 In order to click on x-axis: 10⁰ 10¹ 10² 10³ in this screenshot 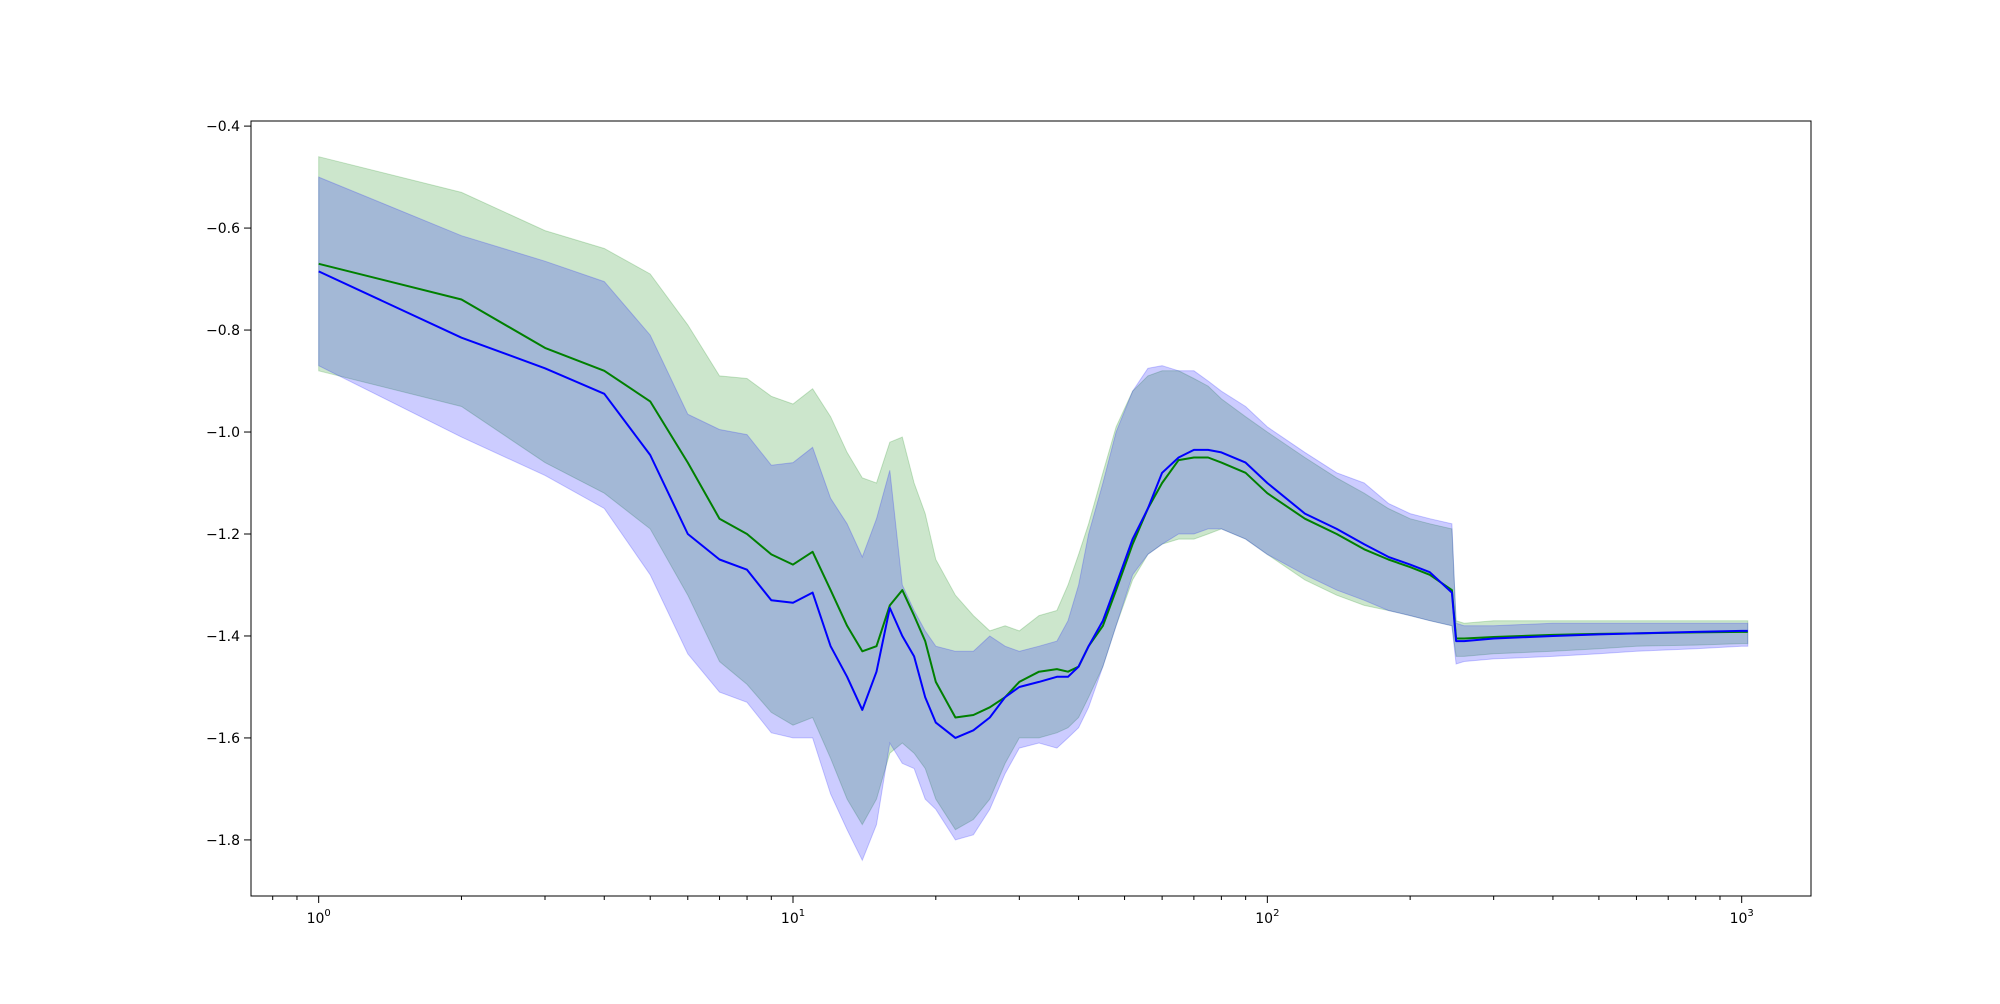, I will do `click(1013, 911)`.